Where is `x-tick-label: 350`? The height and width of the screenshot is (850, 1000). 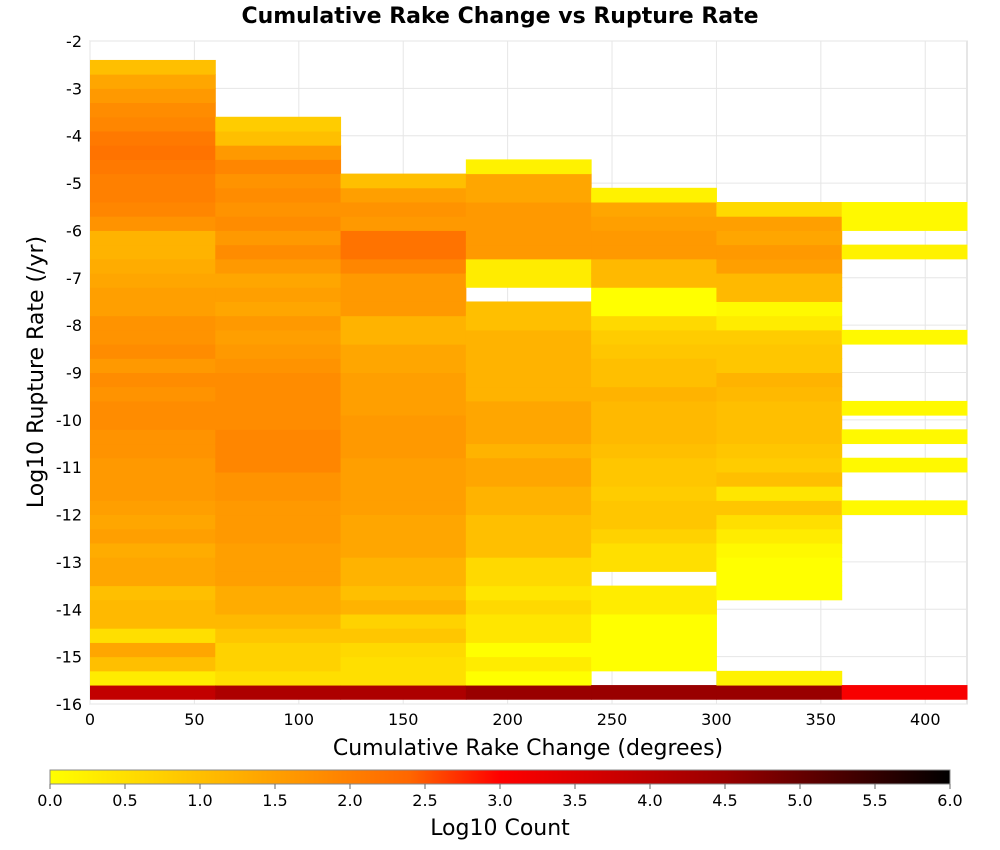
x-tick-label: 350 is located at coordinates (821, 719).